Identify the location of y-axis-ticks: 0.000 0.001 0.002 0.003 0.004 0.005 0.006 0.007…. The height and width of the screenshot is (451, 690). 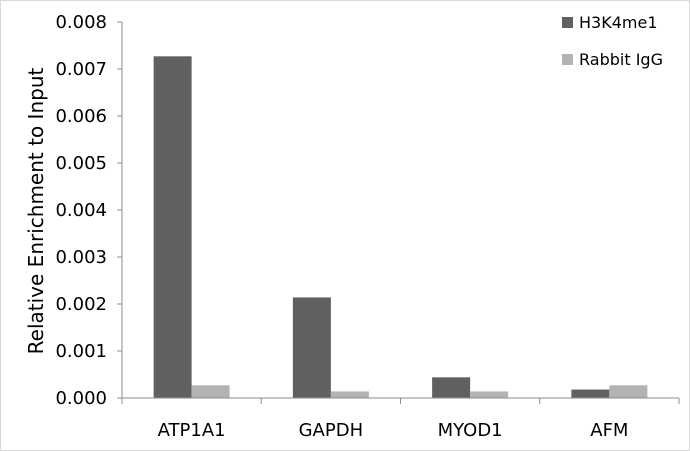
(88, 210).